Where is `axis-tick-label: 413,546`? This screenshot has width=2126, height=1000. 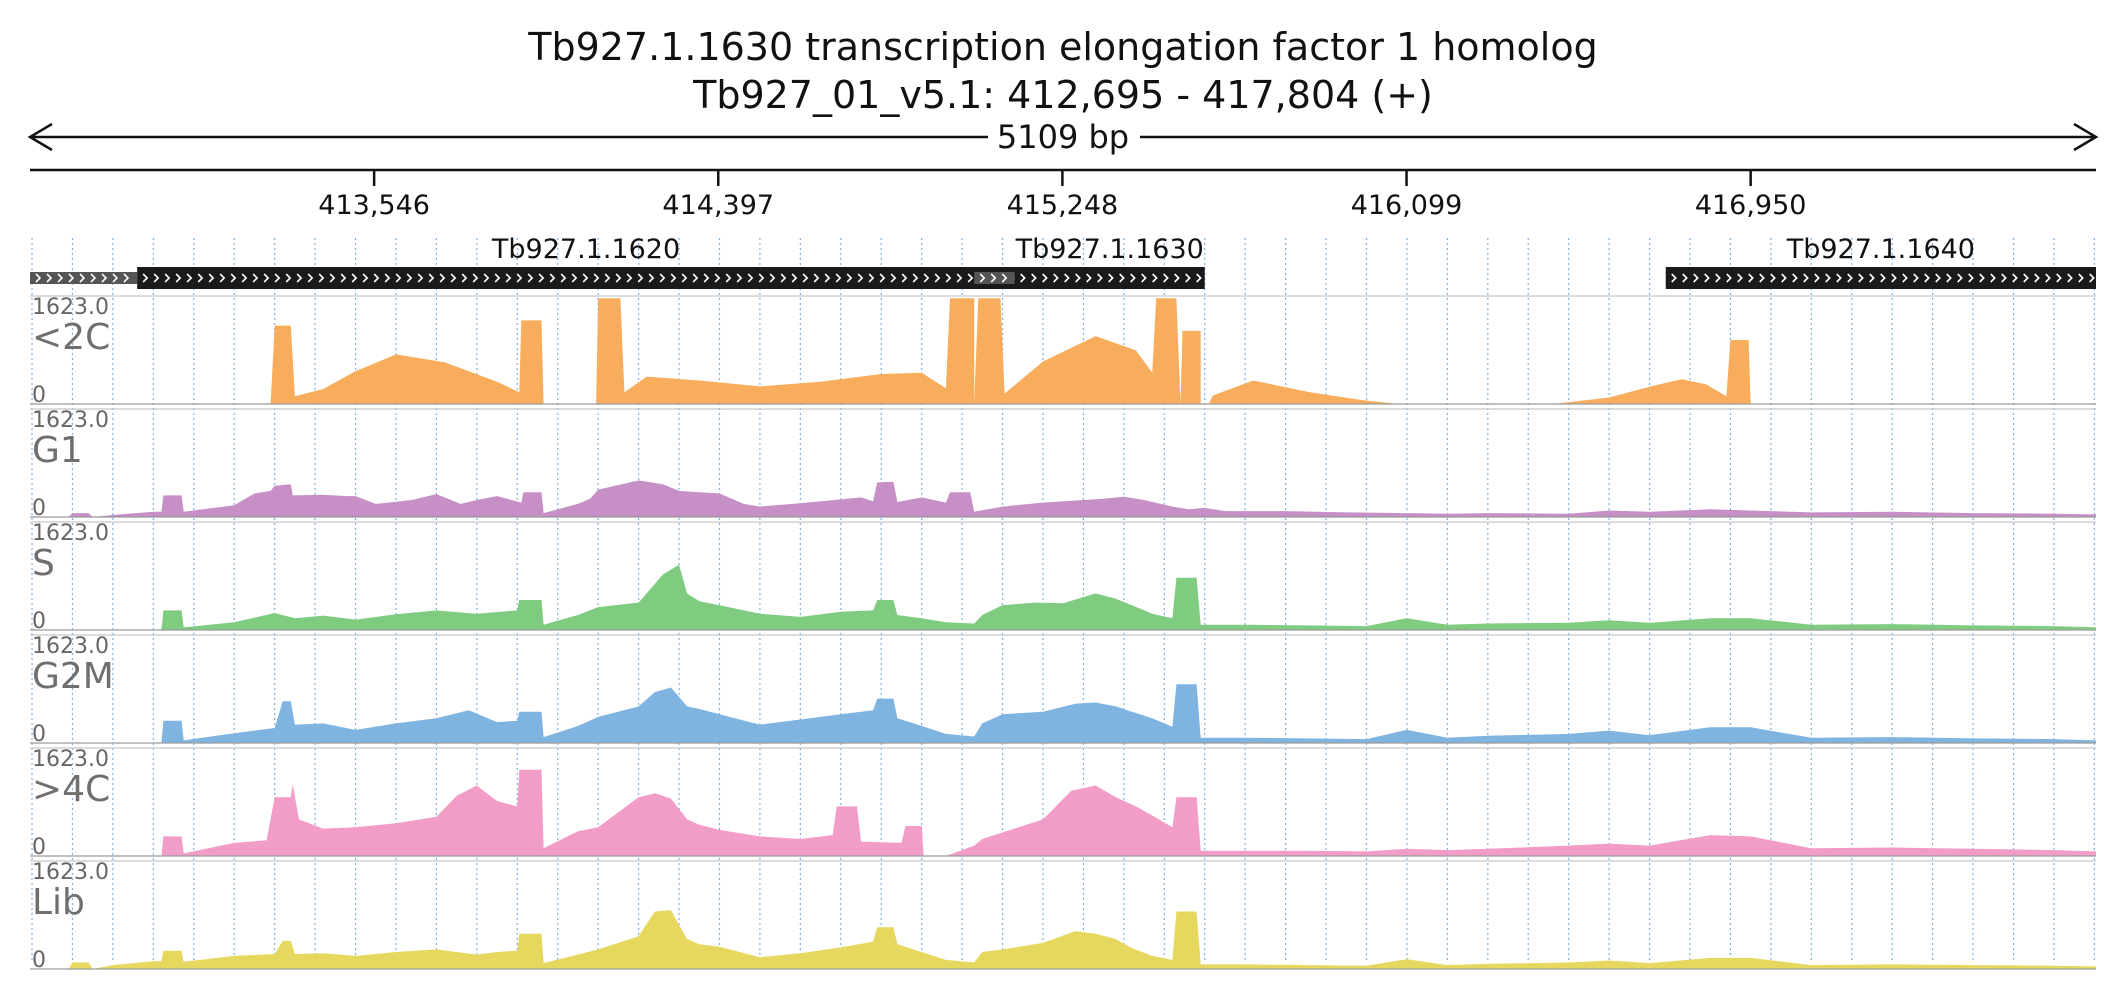 axis-tick-label: 413,546 is located at coordinates (374, 205).